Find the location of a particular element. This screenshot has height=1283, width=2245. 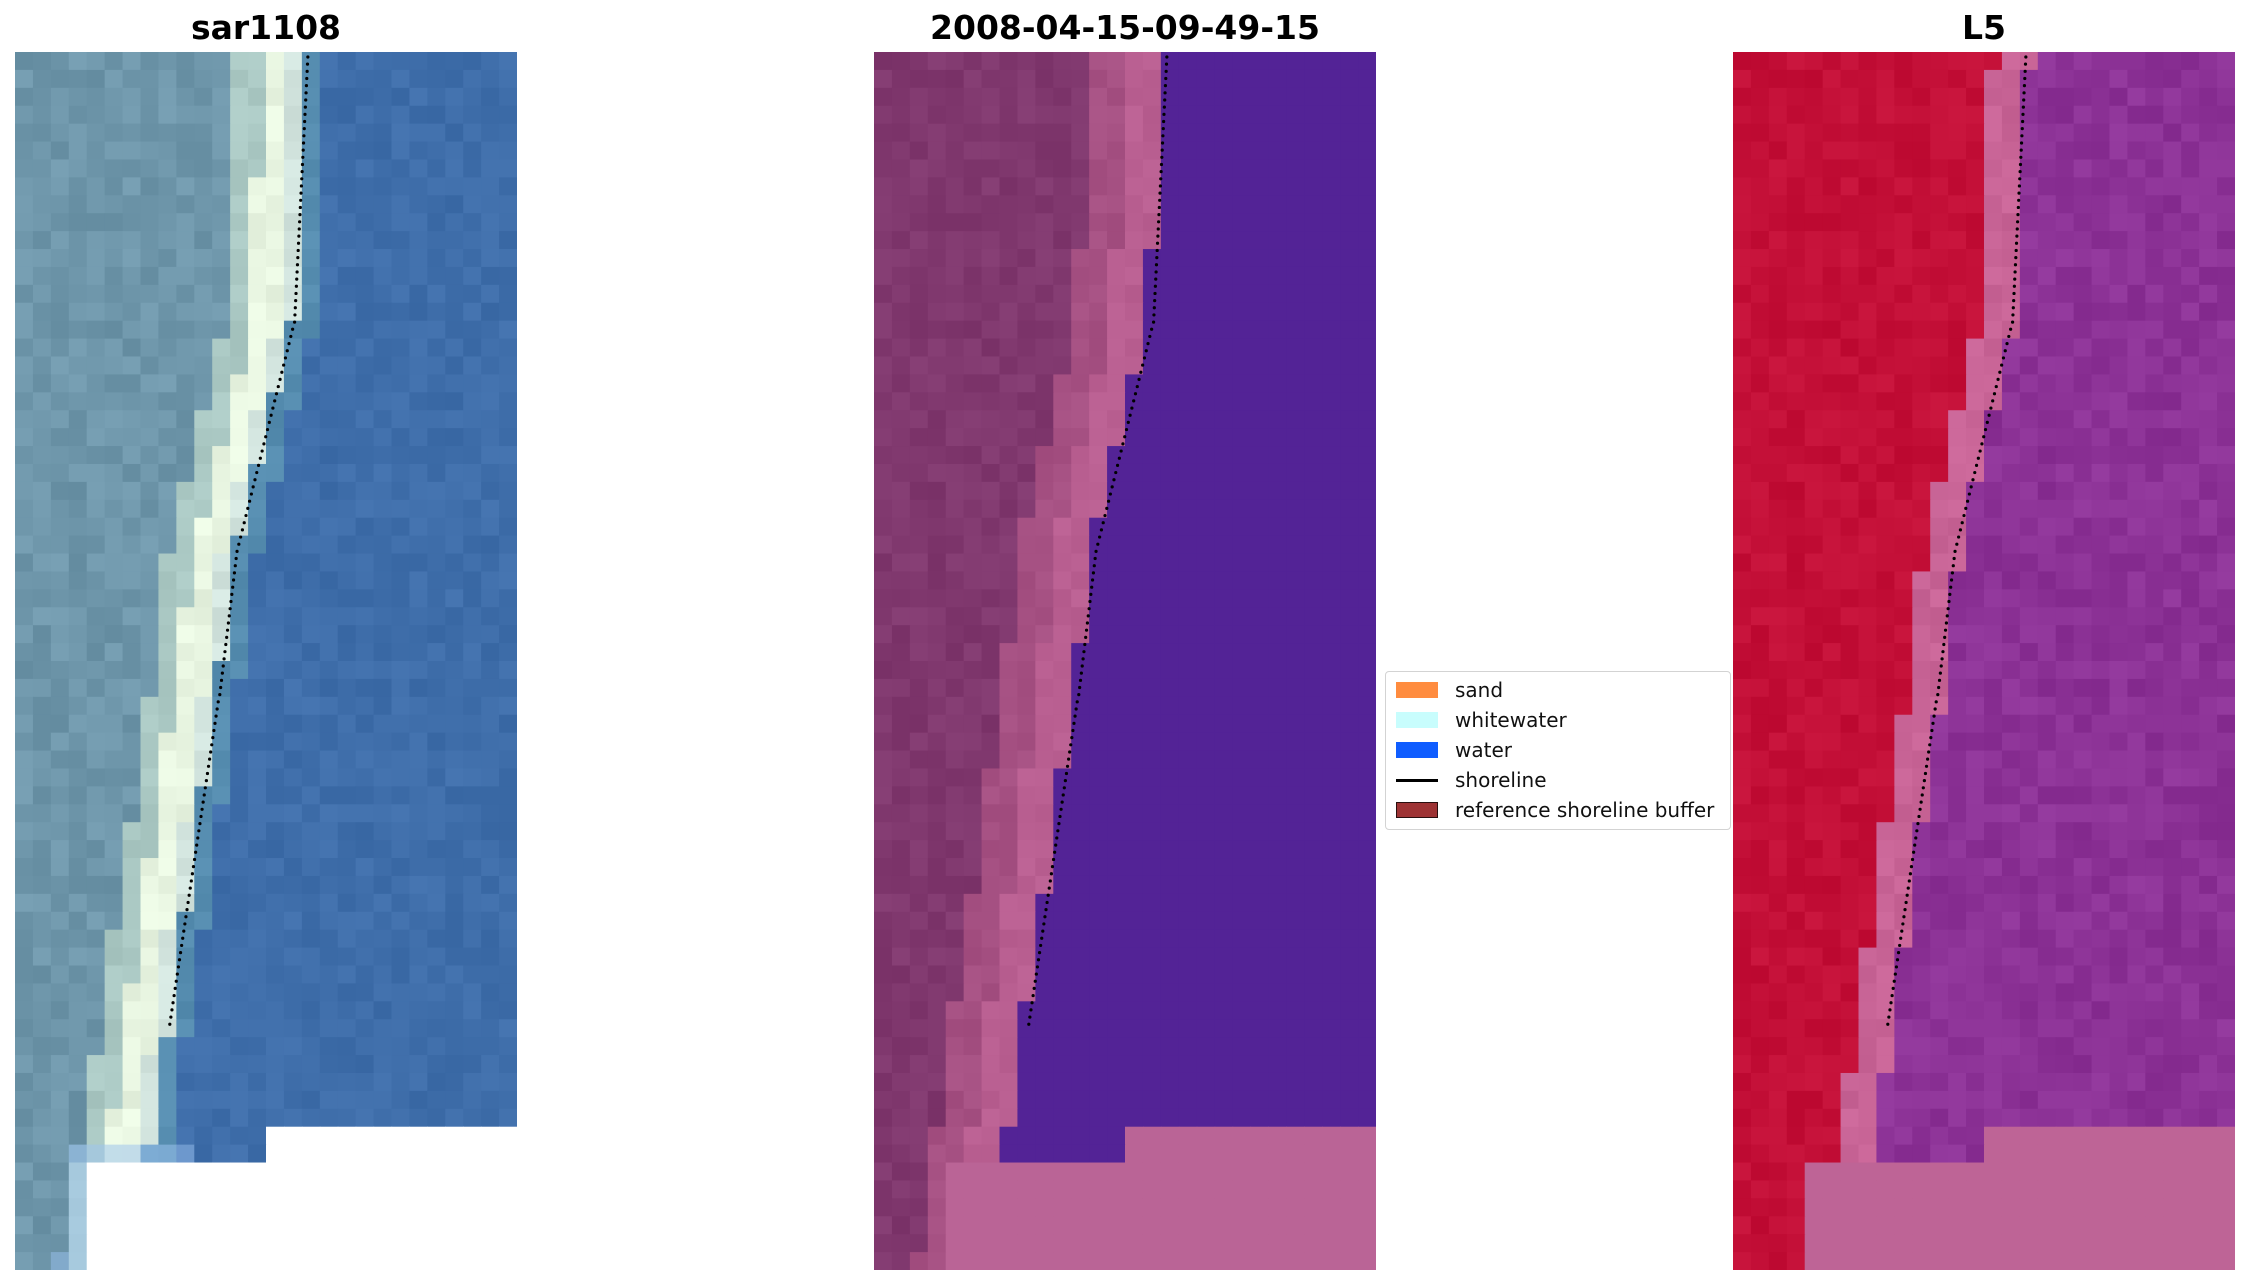

sand-swatch is located at coordinates (1417, 690).